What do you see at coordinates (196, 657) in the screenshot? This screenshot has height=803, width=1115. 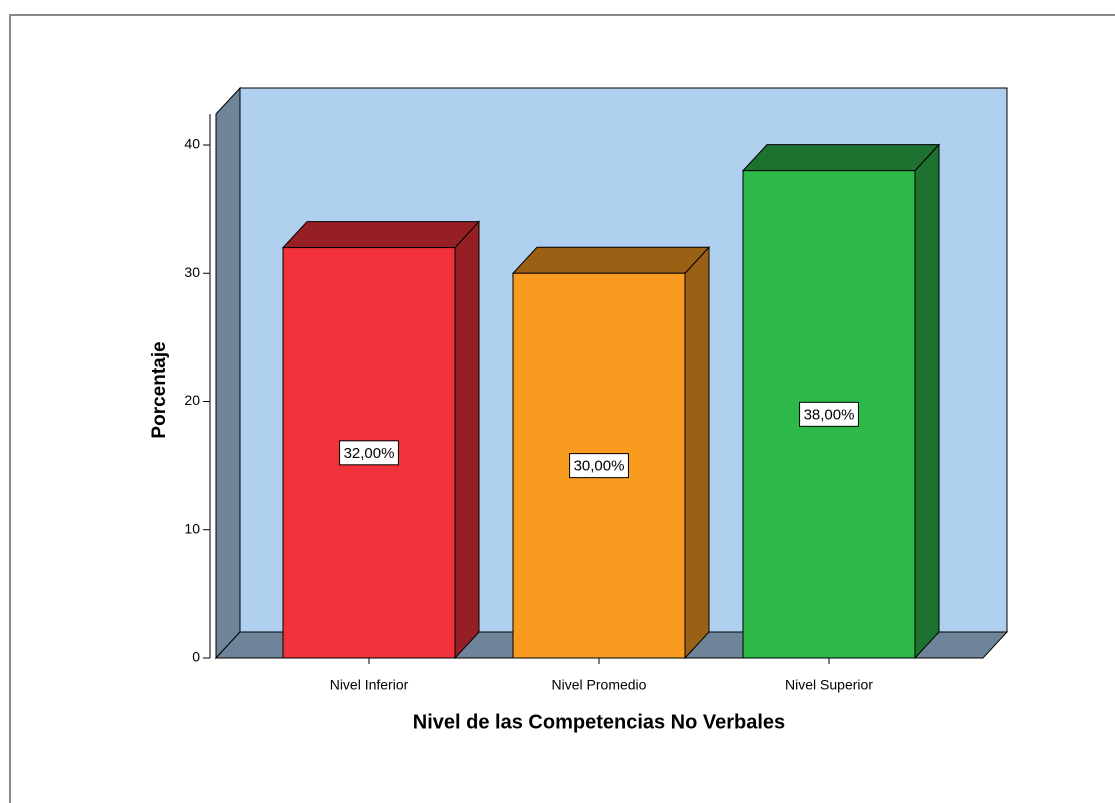 I see `y-tick-label: 0` at bounding box center [196, 657].